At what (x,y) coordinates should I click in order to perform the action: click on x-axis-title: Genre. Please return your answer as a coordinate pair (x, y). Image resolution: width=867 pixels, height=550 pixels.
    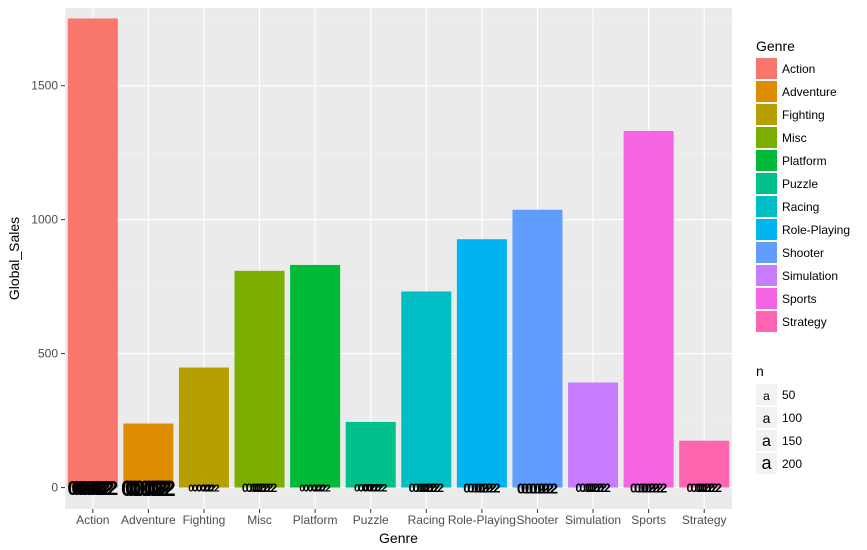
    Looking at the image, I should click on (398, 538).